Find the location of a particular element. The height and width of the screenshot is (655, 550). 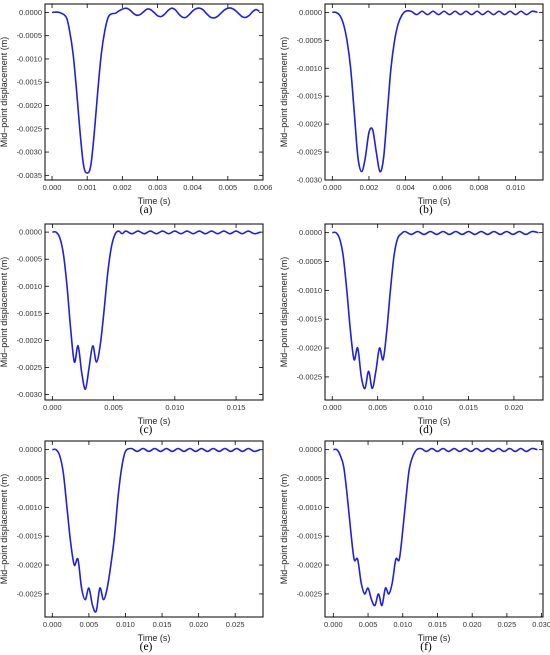

x-tick-label: 0.030 is located at coordinates (541, 624).